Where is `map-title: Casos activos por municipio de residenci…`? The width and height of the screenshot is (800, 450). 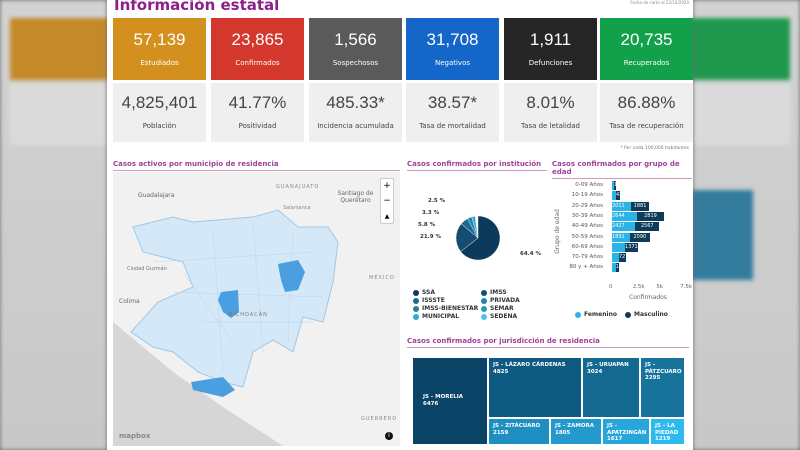
map-title: Casos activos por municipio de residenci… is located at coordinates (256, 165).